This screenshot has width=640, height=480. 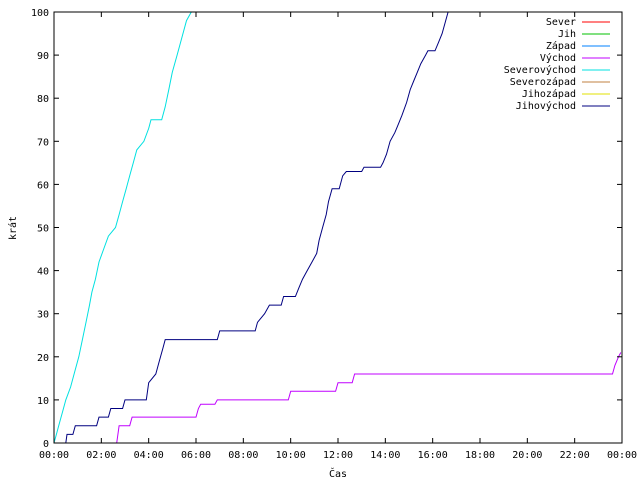 What do you see at coordinates (43, 315) in the screenshot?
I see `y-tick-label: 30` at bounding box center [43, 315].